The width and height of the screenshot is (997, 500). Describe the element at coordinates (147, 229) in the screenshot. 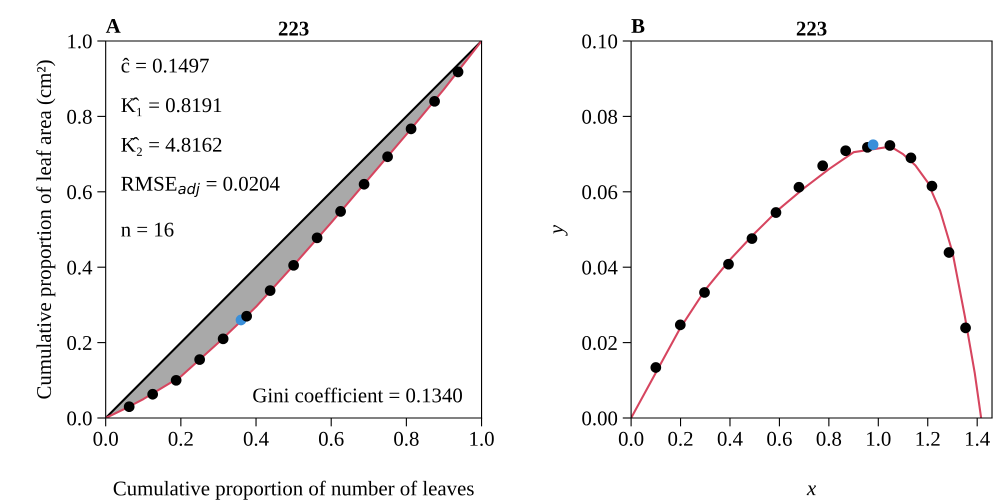

I see `annotation: n = 16` at that location.